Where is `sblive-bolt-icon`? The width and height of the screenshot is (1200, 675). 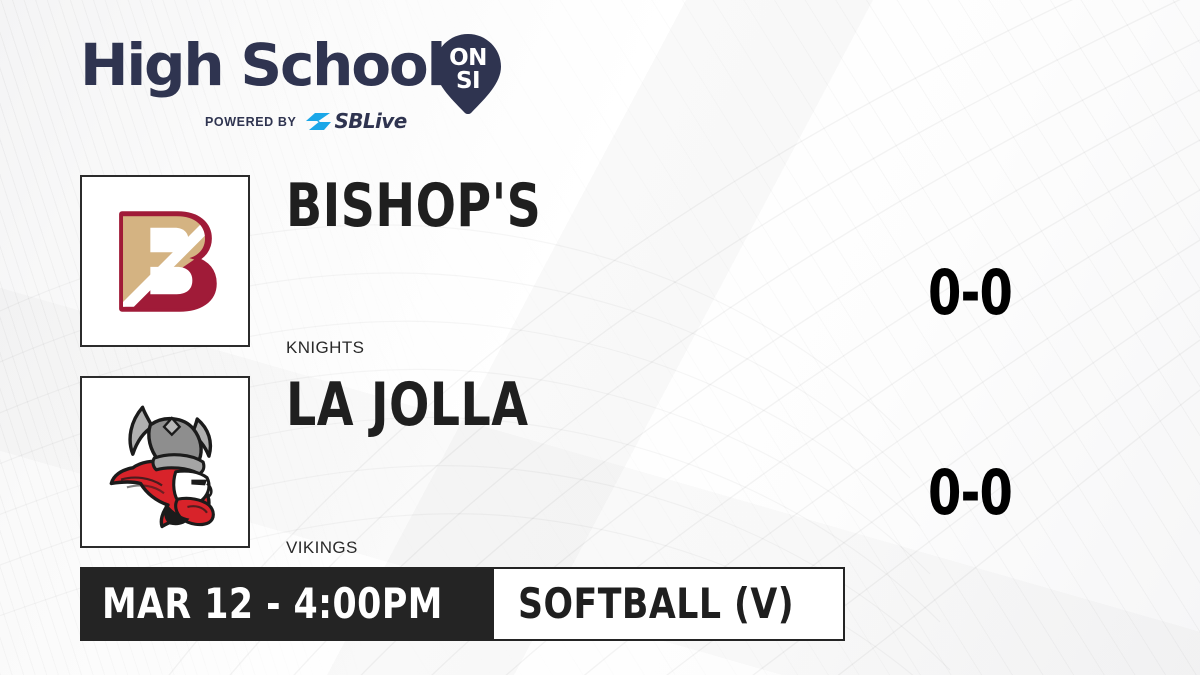 sblive-bolt-icon is located at coordinates (319, 121).